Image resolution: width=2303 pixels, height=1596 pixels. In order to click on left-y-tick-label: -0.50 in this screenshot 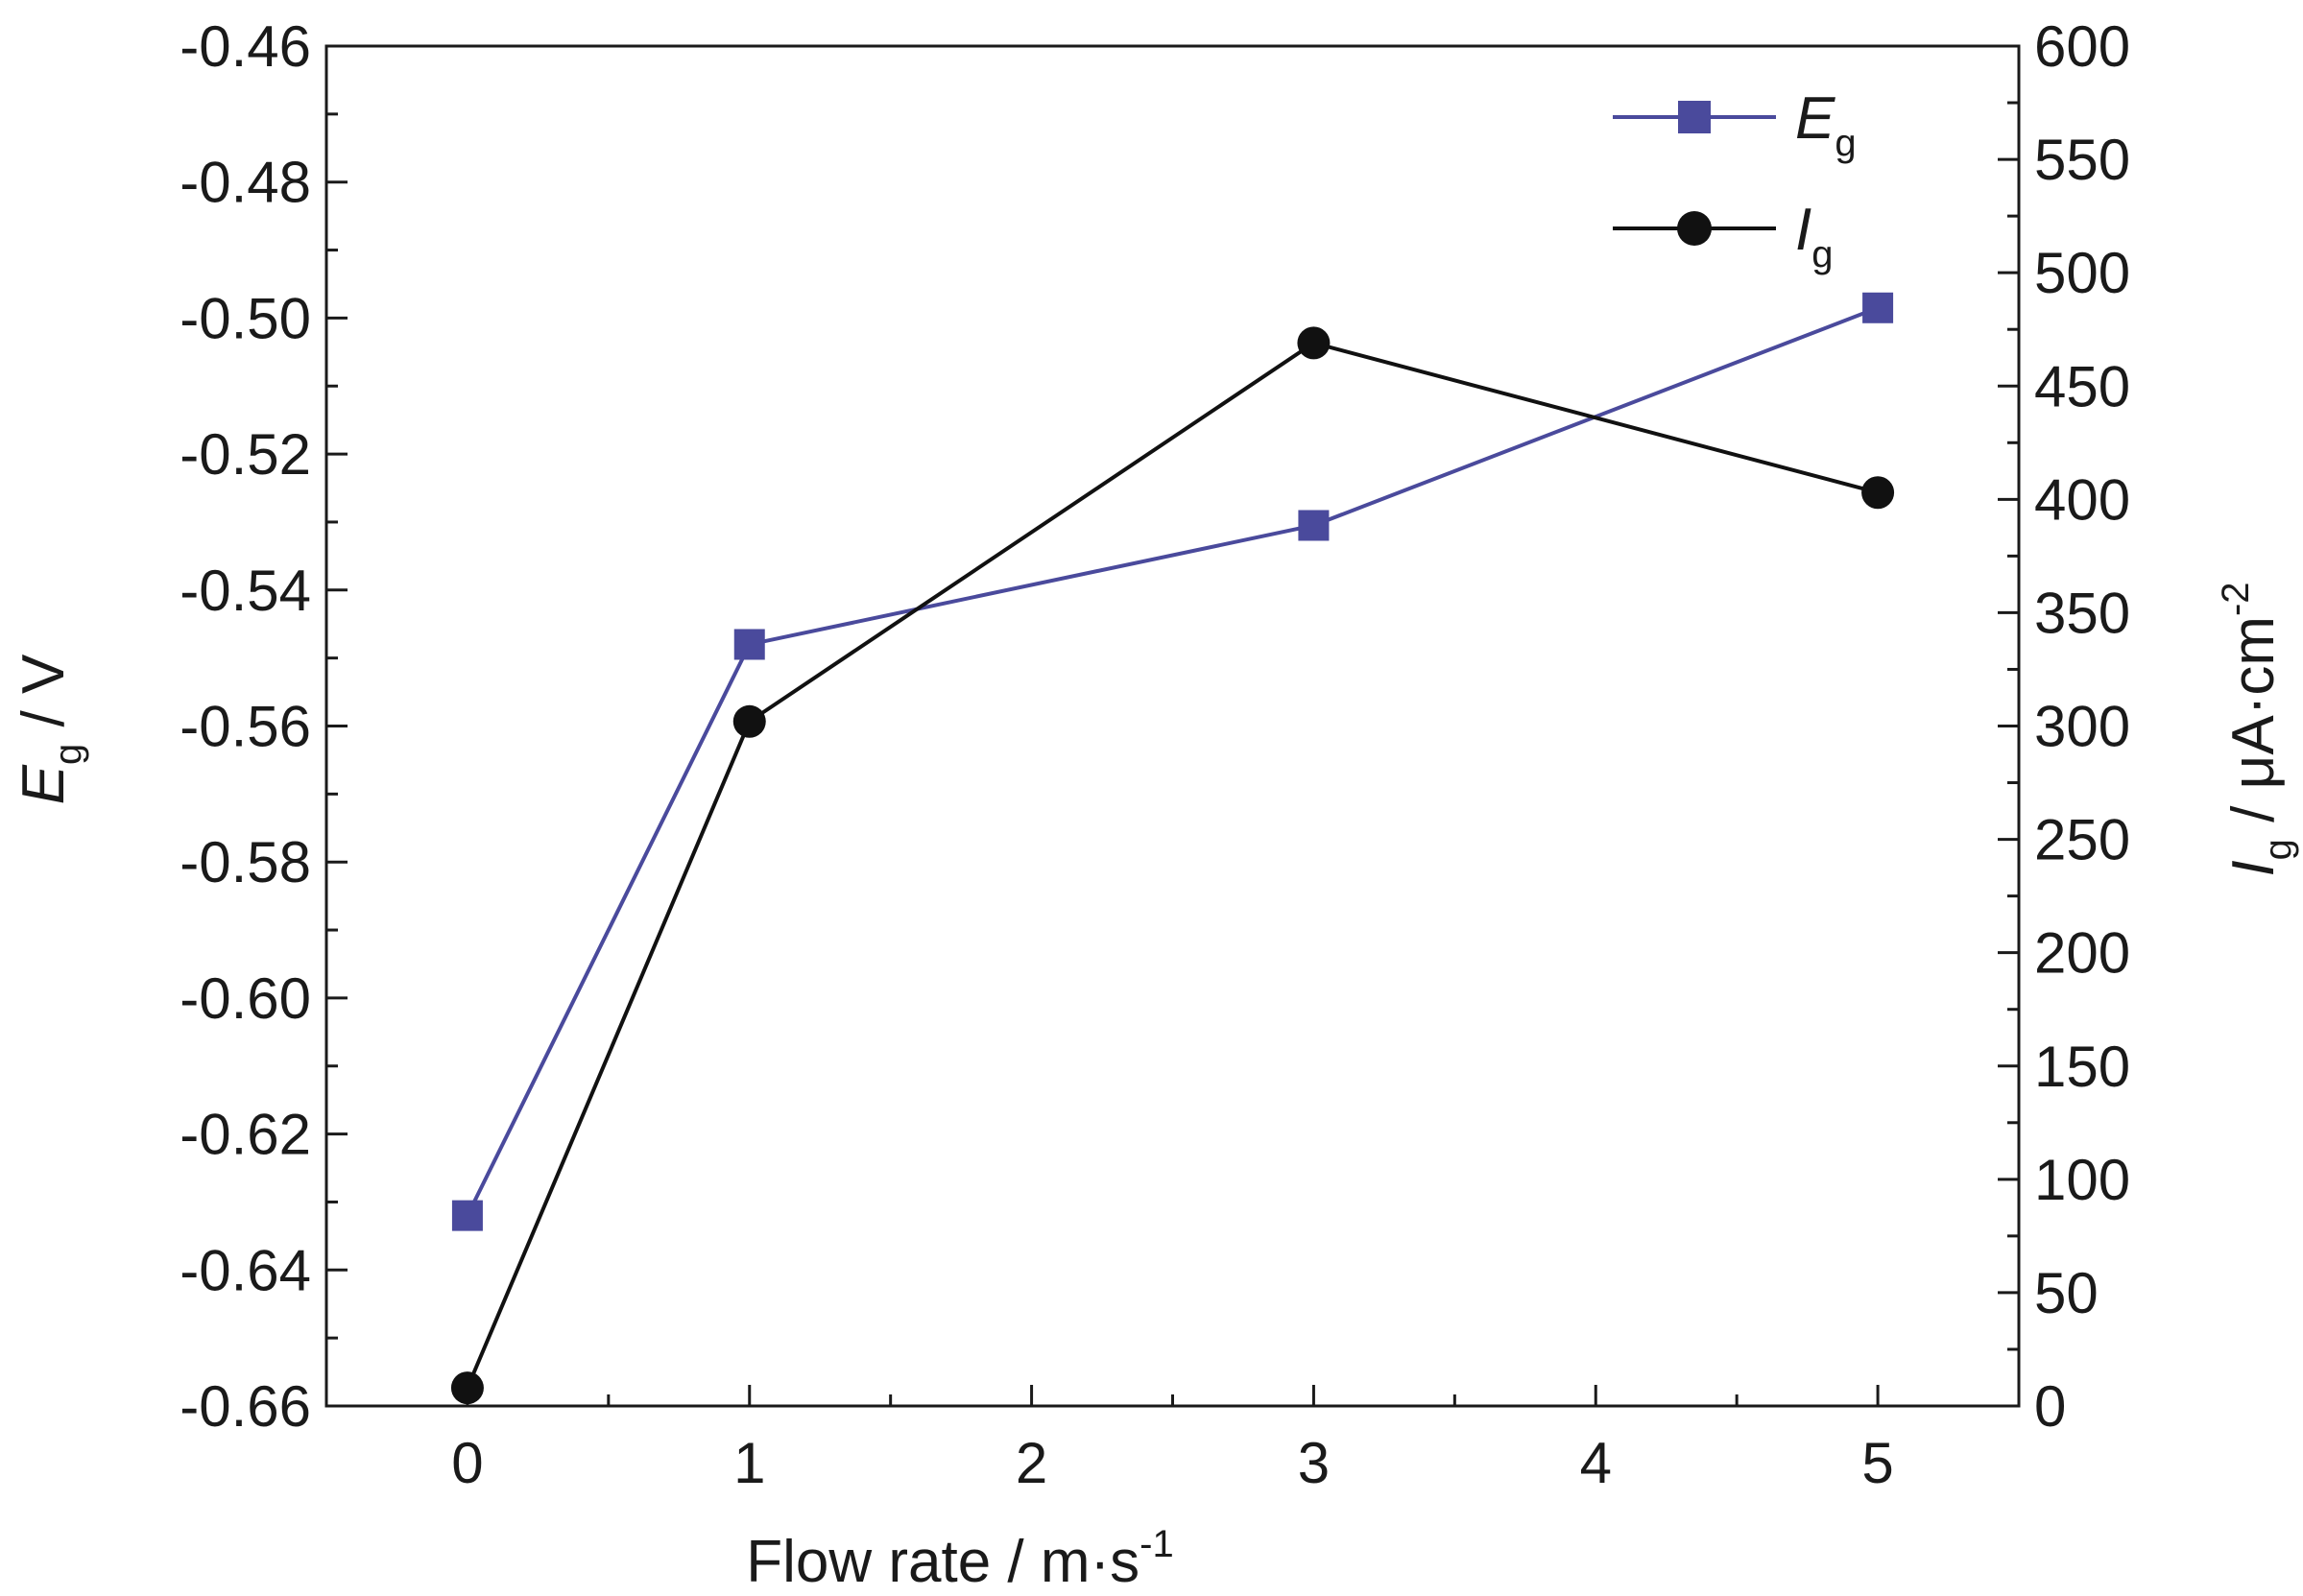, I will do `click(245, 318)`.